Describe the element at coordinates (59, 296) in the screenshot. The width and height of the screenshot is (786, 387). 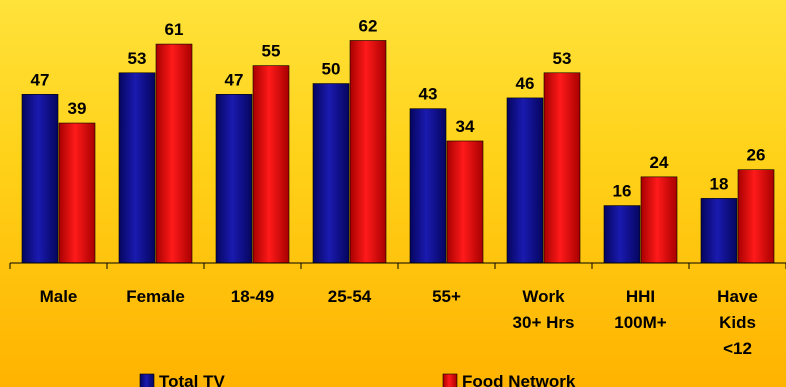
I see `category-label: Male` at that location.